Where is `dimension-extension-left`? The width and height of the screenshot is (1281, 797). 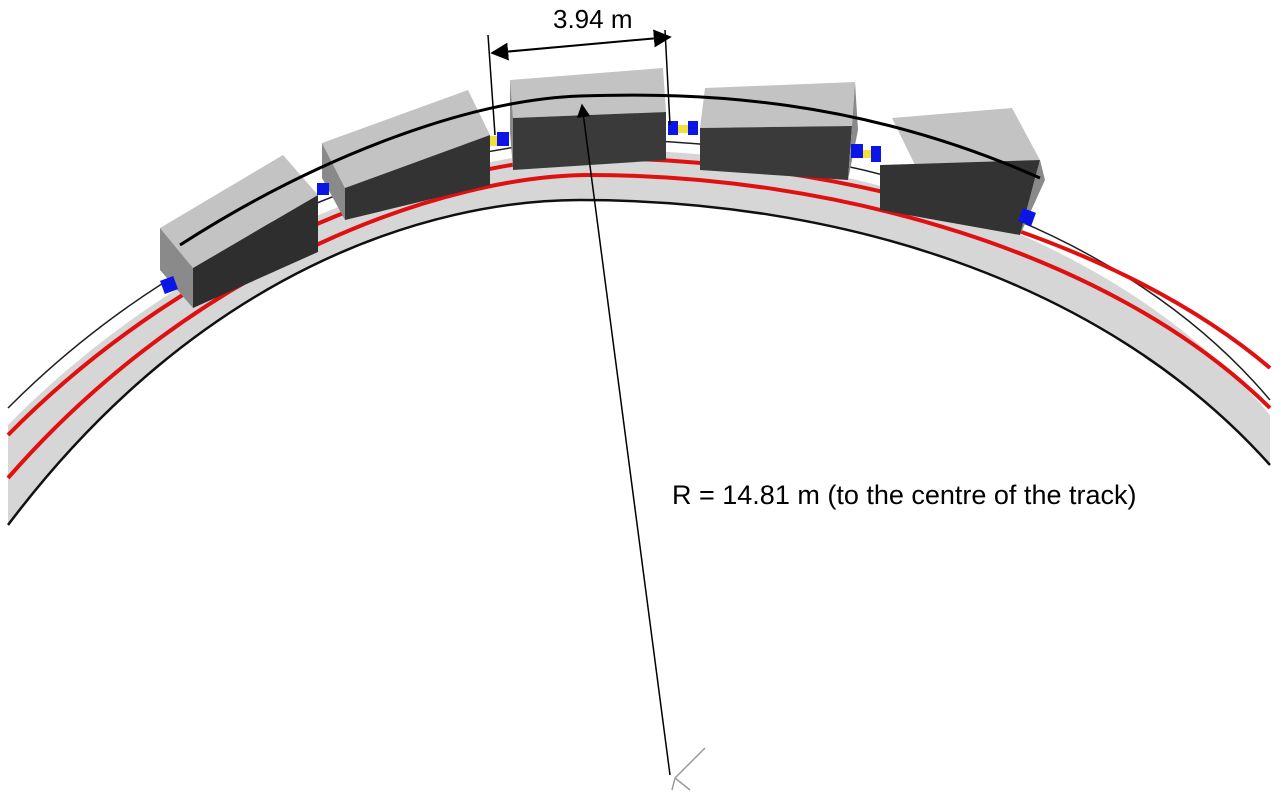
dimension-extension-left is located at coordinates (491, 85).